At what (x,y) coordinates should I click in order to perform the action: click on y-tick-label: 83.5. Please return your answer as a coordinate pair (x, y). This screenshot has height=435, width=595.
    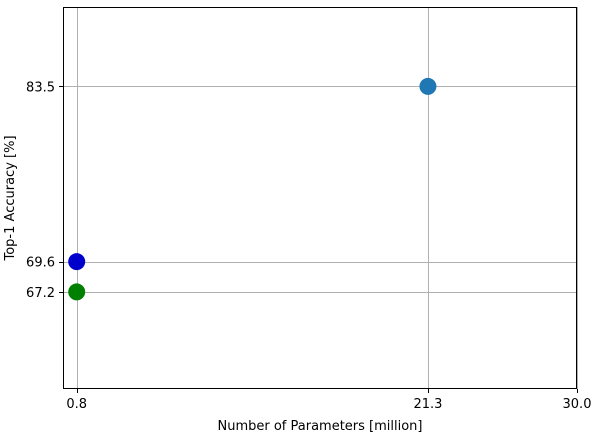
    Looking at the image, I should click on (40, 87).